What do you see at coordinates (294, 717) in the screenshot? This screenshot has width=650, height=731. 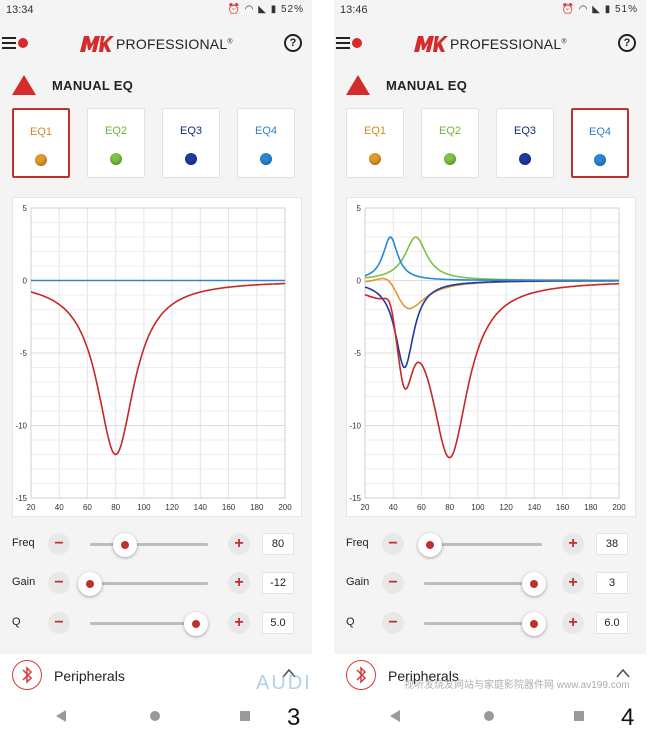 I see `panel-number: 3` at bounding box center [294, 717].